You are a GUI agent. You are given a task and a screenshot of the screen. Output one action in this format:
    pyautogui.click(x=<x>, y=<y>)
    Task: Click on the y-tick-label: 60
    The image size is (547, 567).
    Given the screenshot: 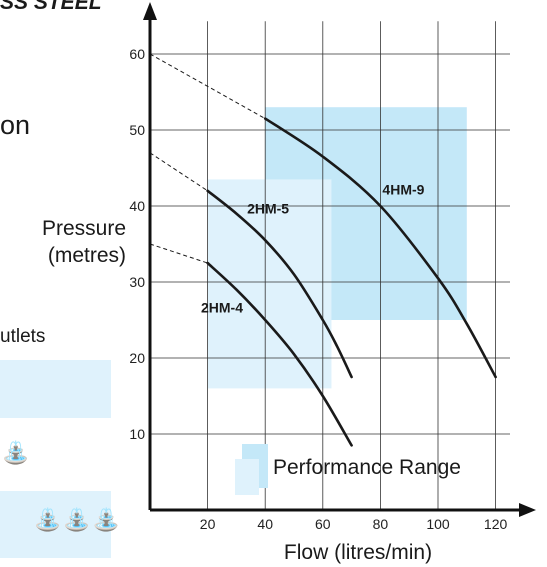 What is the action you would take?
    pyautogui.click(x=137, y=54)
    